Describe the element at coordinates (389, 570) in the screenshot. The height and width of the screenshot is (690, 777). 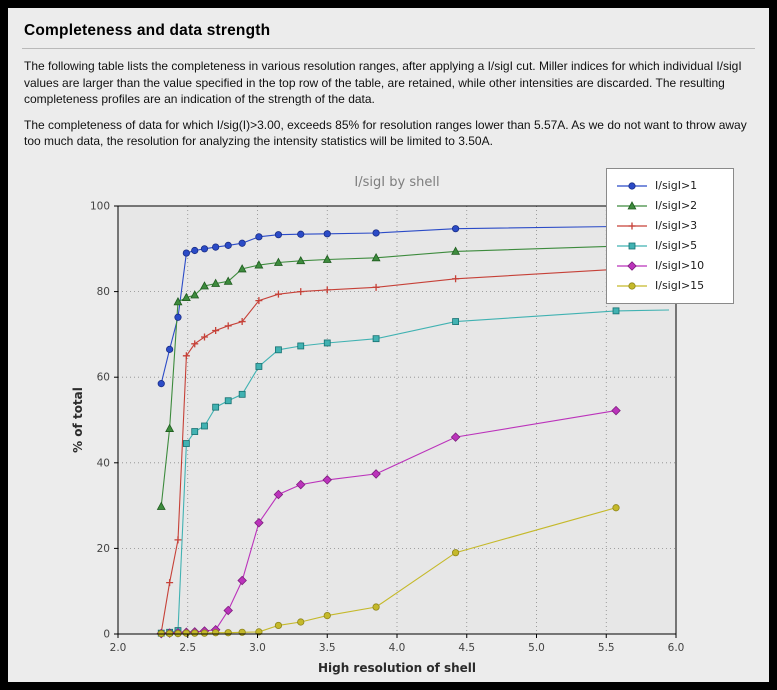
I see `series-line` at that location.